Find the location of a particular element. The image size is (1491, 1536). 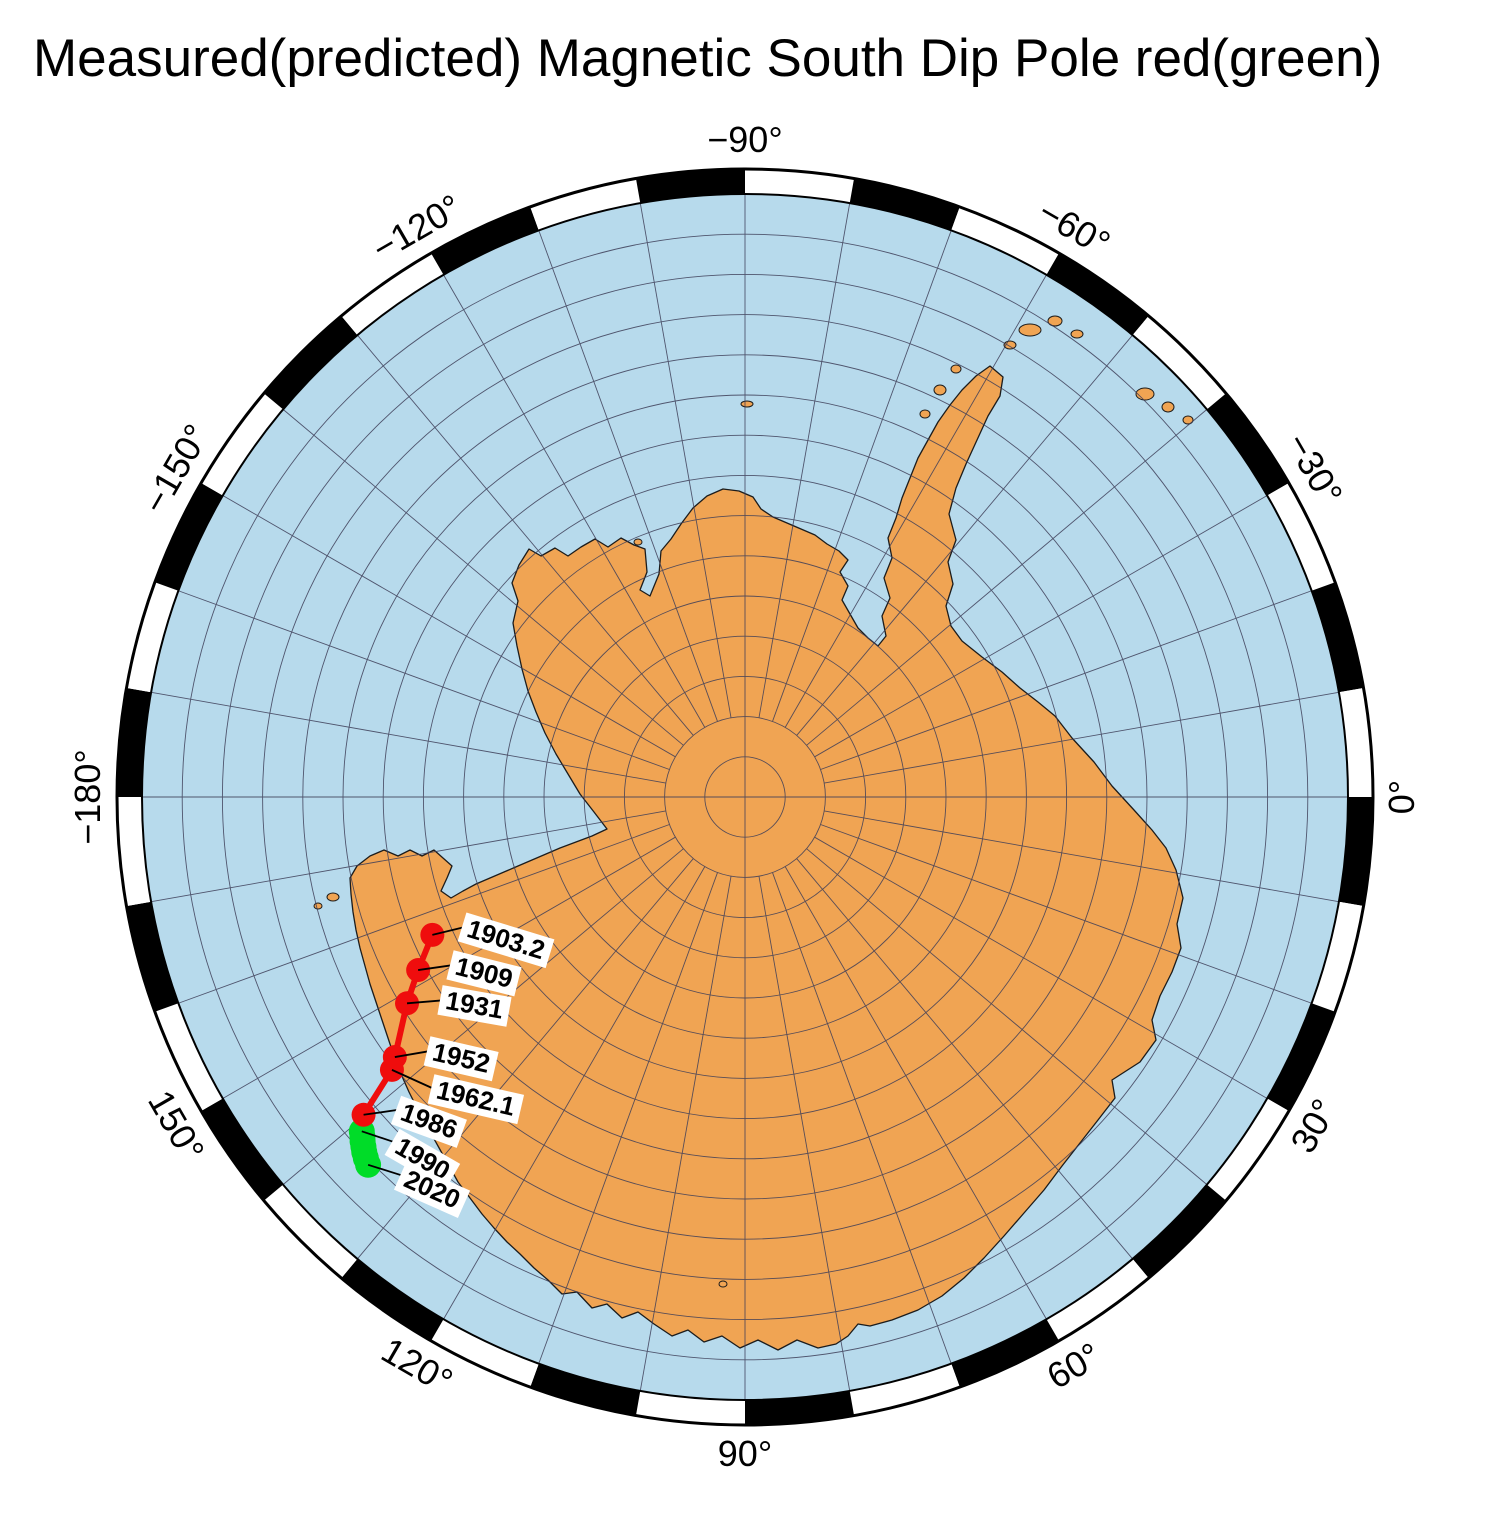

longitude-tick-label: 0° is located at coordinates (1401, 797).